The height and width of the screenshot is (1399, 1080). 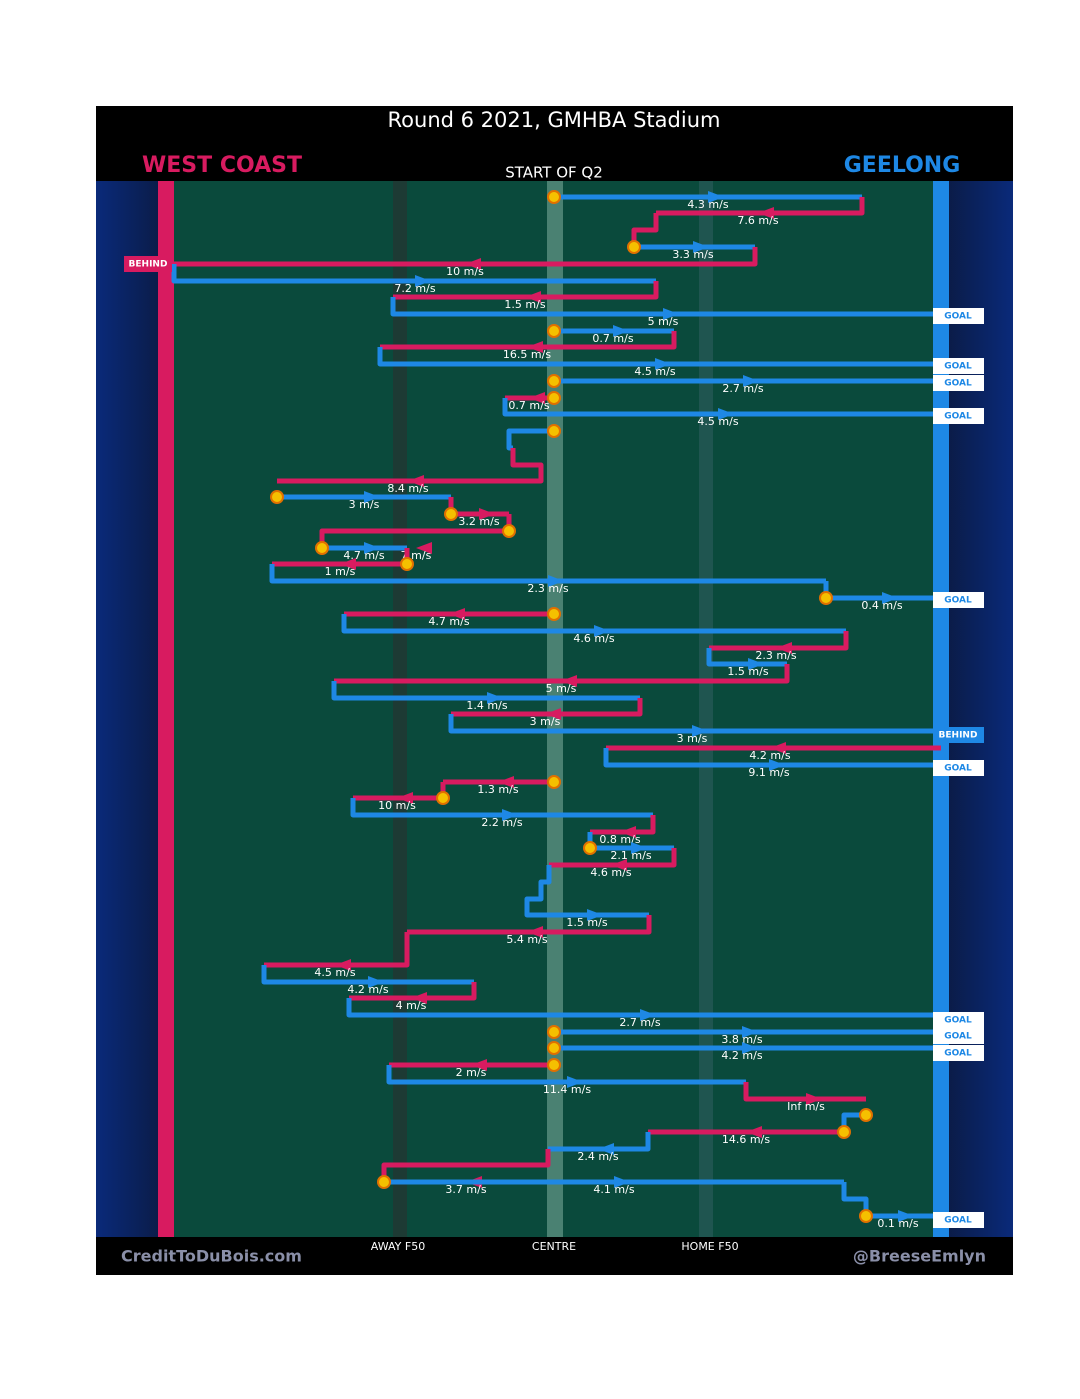 I want to click on speed-label: 10 m/s, so click(x=397, y=805).